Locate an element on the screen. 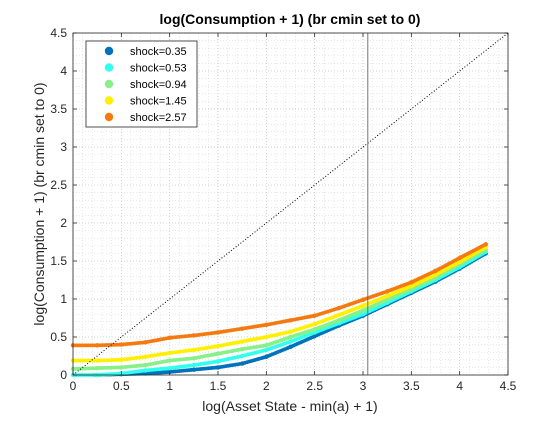  legend-label: shock=0.94 is located at coordinates (158, 85).